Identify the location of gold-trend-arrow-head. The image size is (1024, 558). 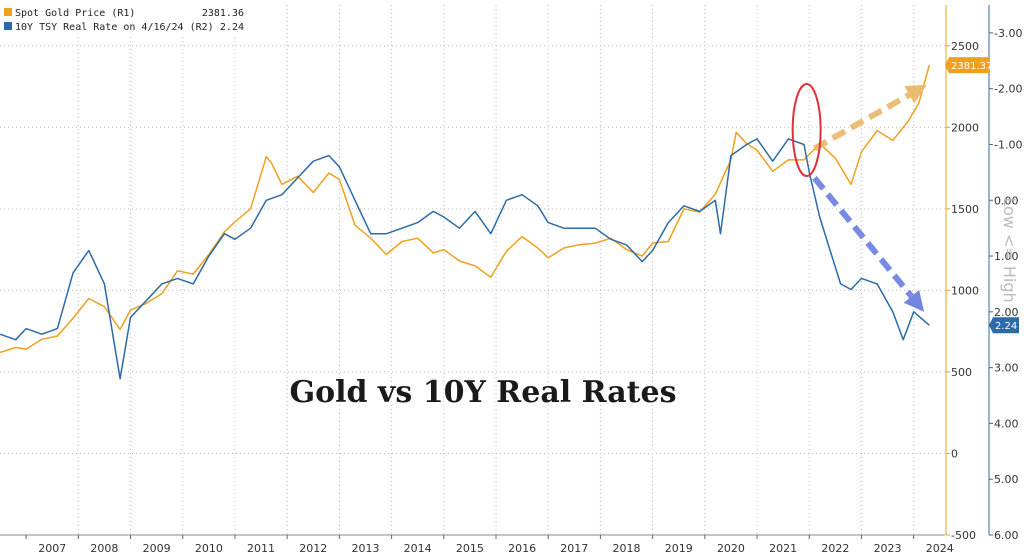
(915, 94).